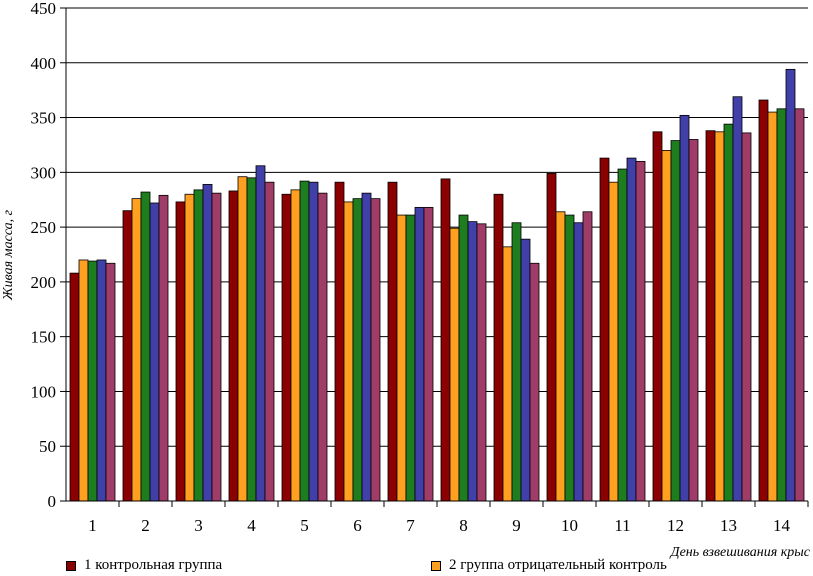 The width and height of the screenshot is (813, 576). I want to click on x-tick-label: 5, so click(304, 525).